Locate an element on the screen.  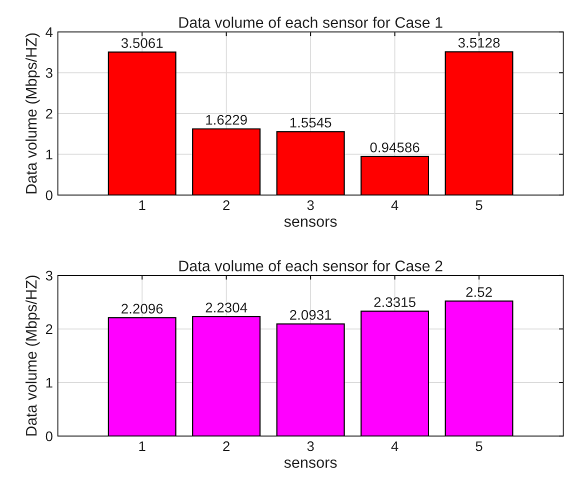
chart-title: Data volume of each sensor for Case 1 is located at coordinates (310, 22).